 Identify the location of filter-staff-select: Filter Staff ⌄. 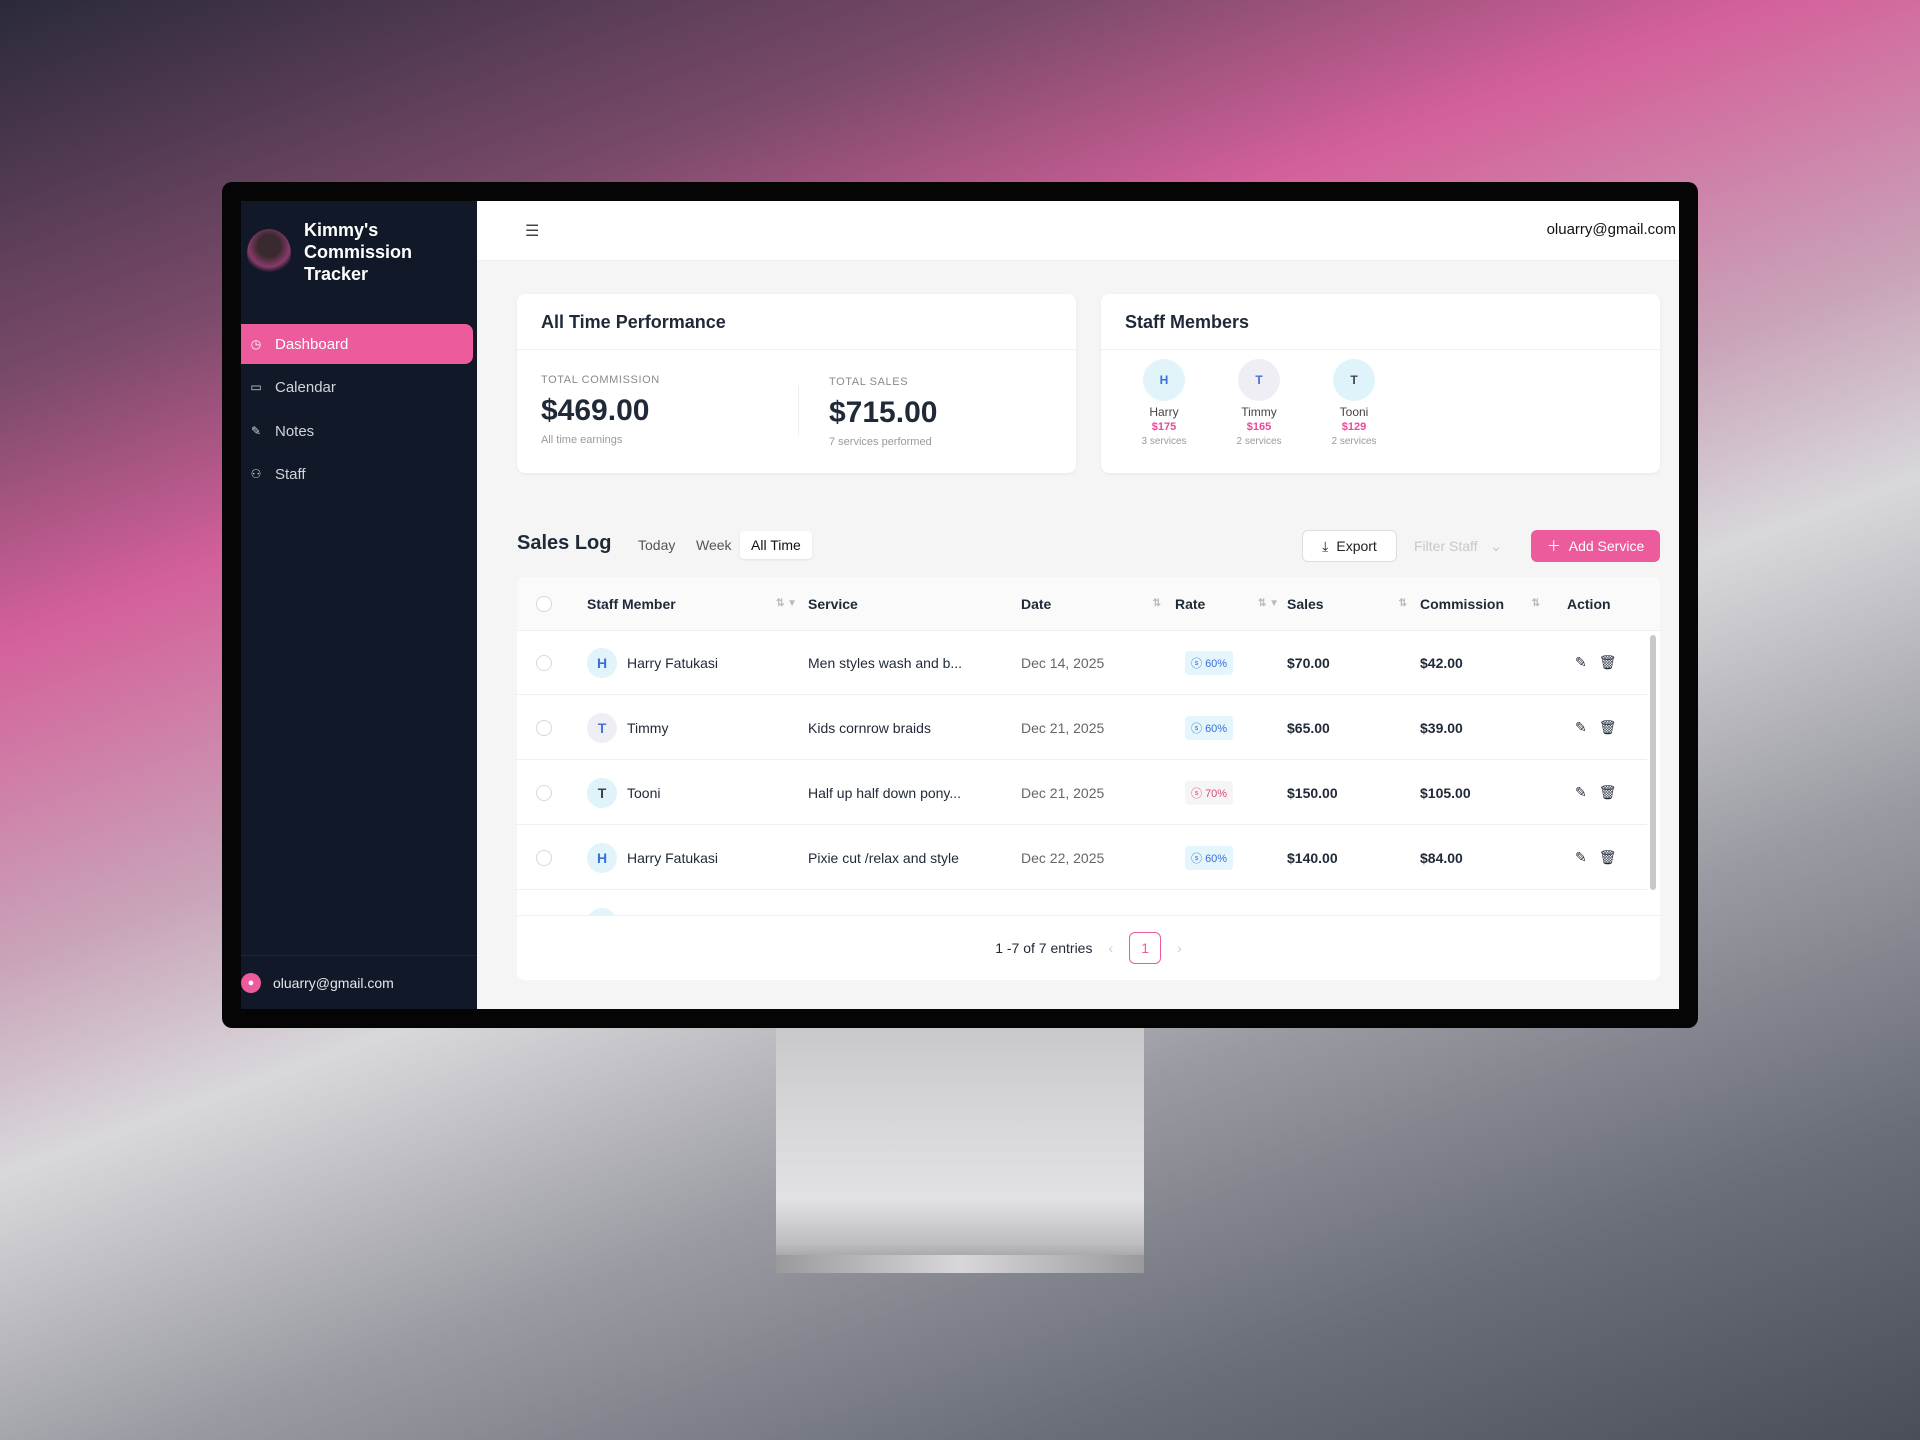
(1458, 546).